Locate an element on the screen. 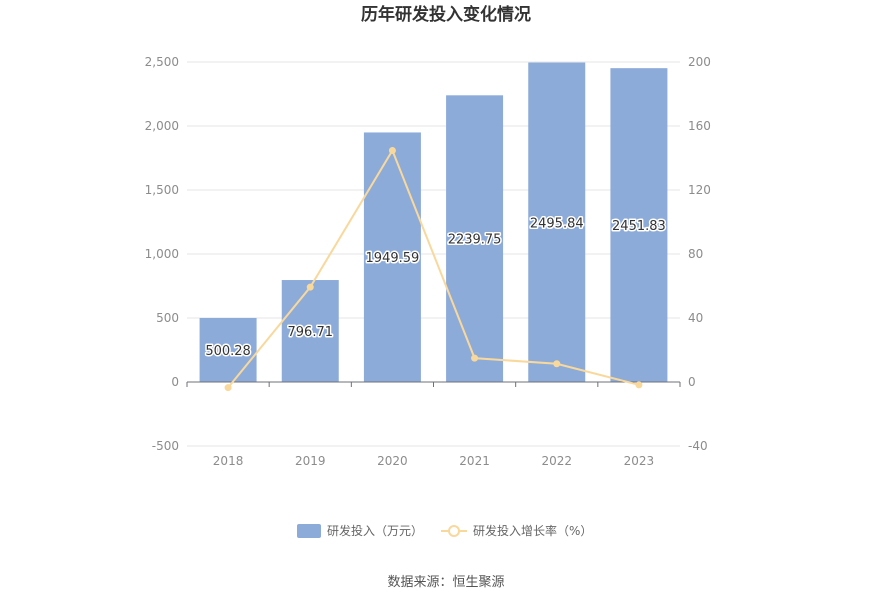 This screenshot has width=893, height=603. left-tick-label: 0 is located at coordinates (175, 382).